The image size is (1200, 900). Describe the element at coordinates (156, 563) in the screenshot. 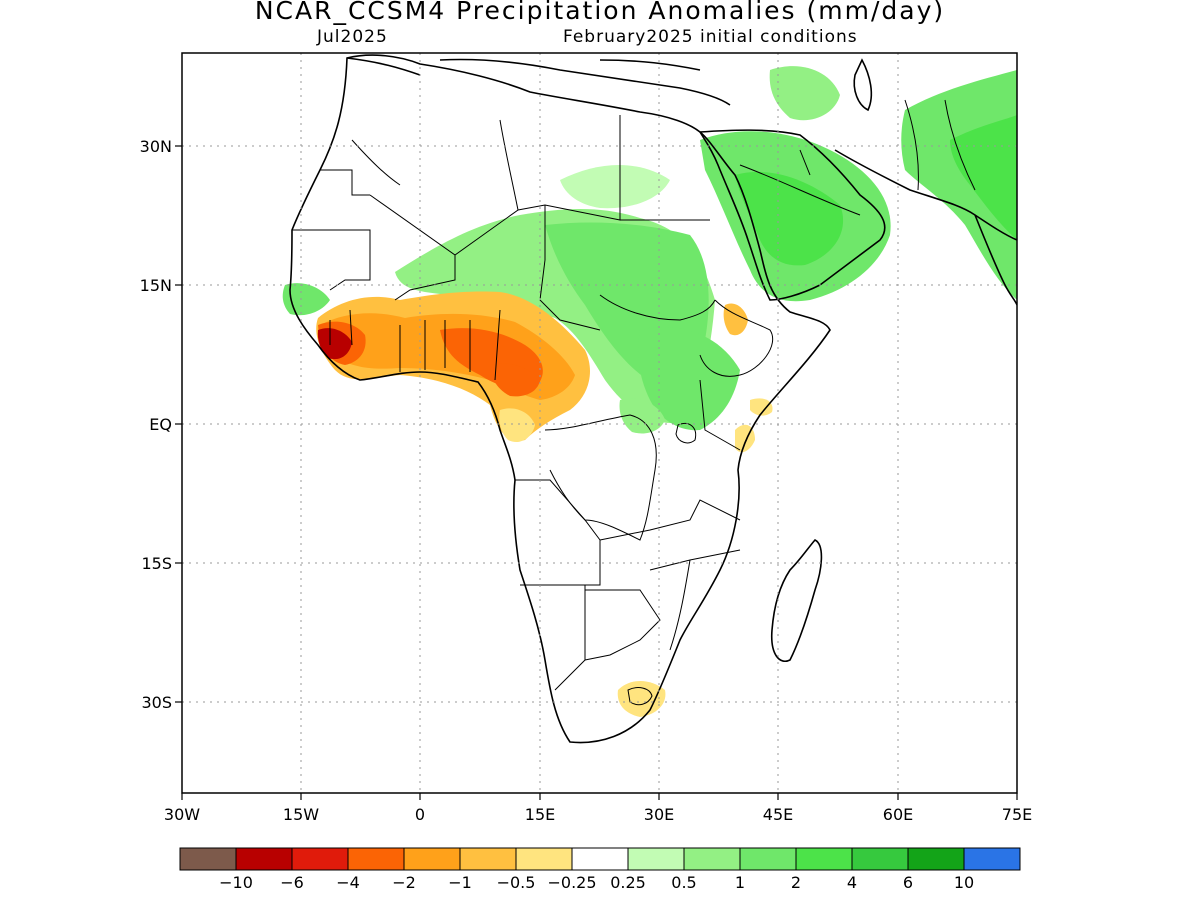

I see `lat-tick-label: 15S` at that location.